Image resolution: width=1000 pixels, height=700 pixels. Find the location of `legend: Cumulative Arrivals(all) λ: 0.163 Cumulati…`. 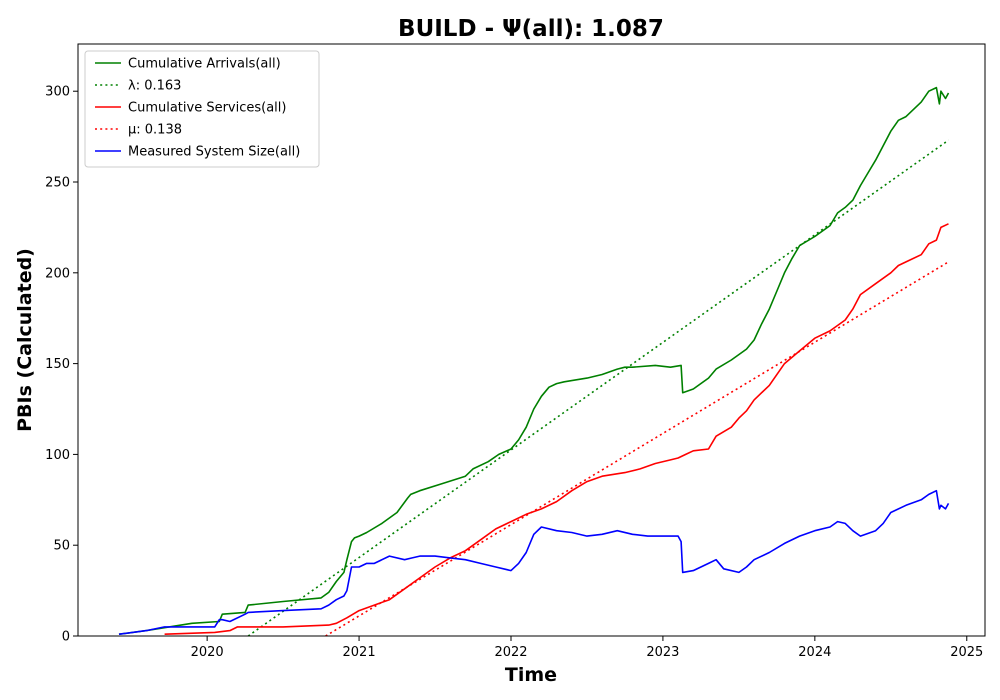

legend: Cumulative Arrivals(all) λ: 0.163 Cumulati… is located at coordinates (202, 109).